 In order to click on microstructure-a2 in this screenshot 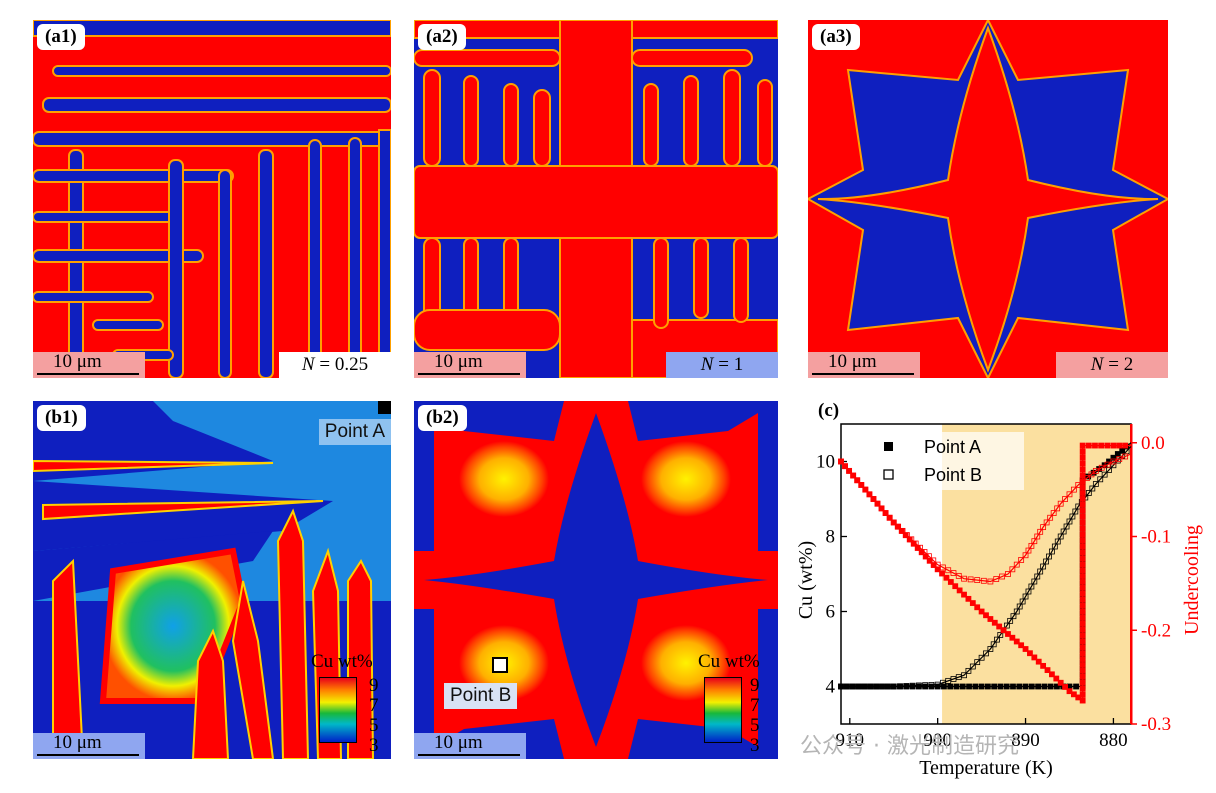, I will do `click(596, 199)`.